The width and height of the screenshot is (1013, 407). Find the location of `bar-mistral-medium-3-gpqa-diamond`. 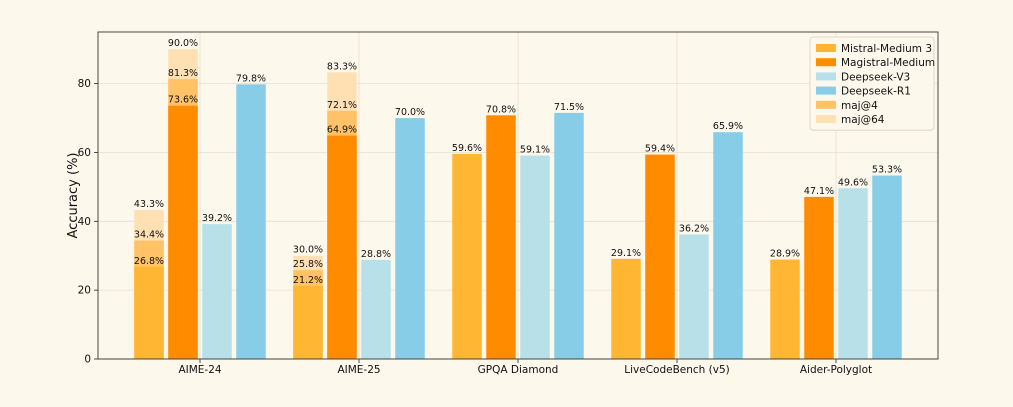

bar-mistral-medium-3-gpqa-diamond is located at coordinates (467, 256).